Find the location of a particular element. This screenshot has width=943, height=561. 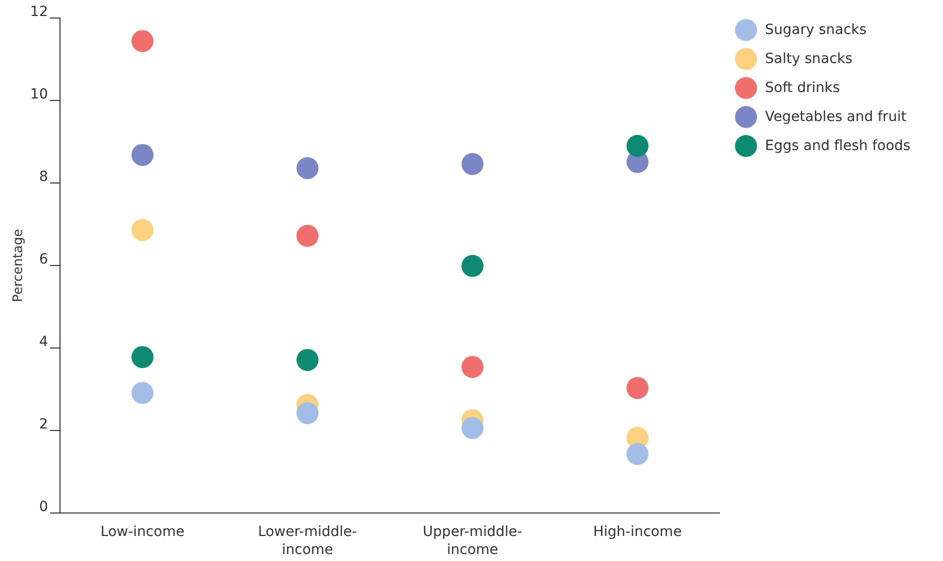

legend-label: Vegetables and fruit is located at coordinates (836, 117).